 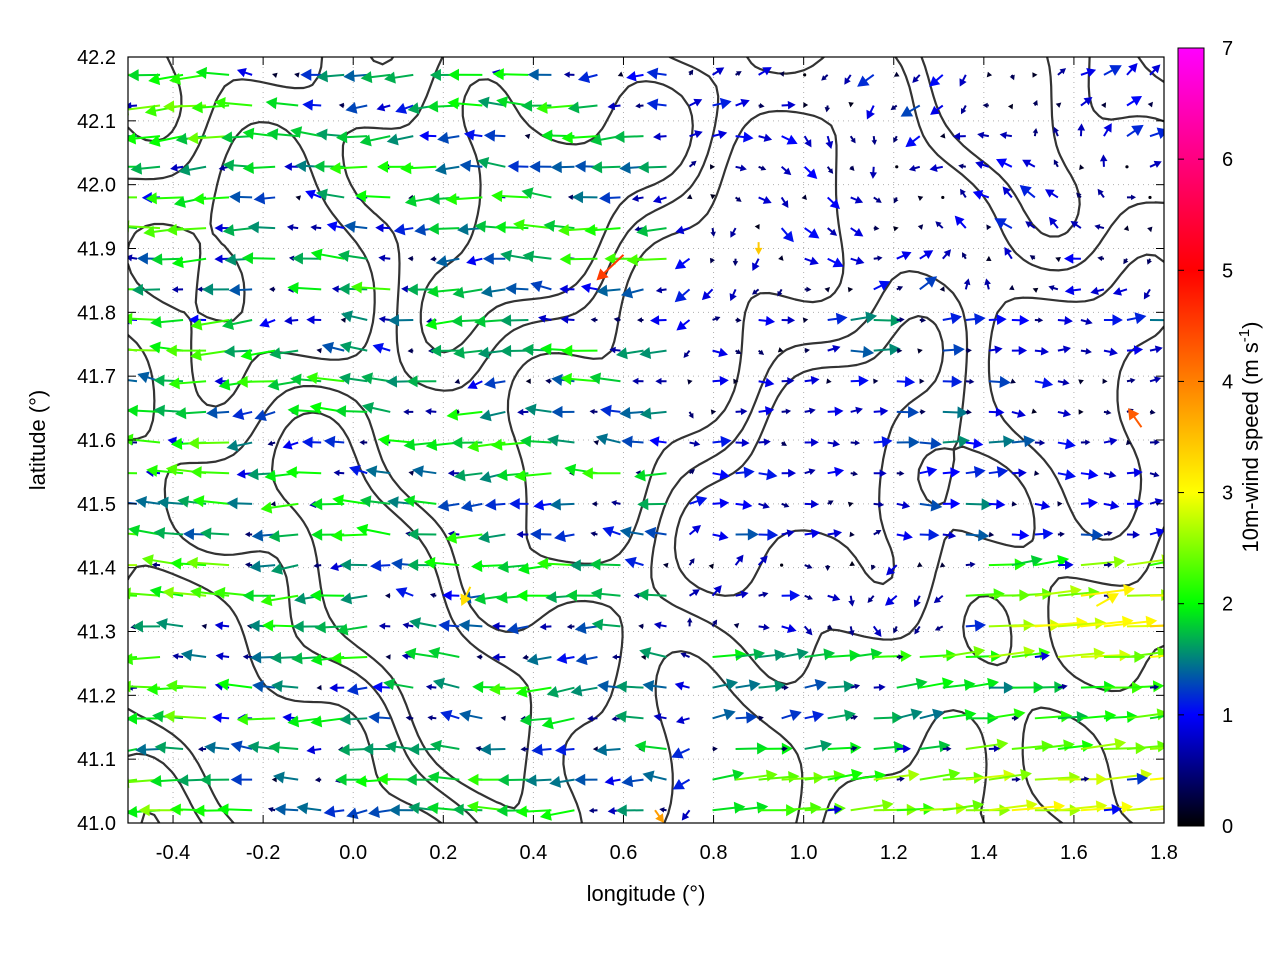 I want to click on x-tick-label: -0.2, so click(x=263, y=853).